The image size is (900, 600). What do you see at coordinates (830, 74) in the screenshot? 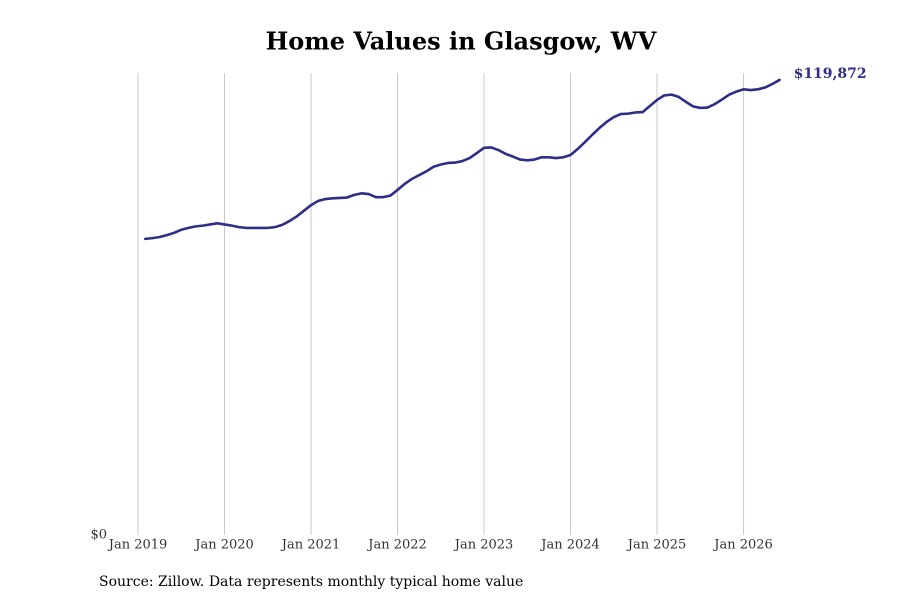
I see `value-label: $119,872` at bounding box center [830, 74].